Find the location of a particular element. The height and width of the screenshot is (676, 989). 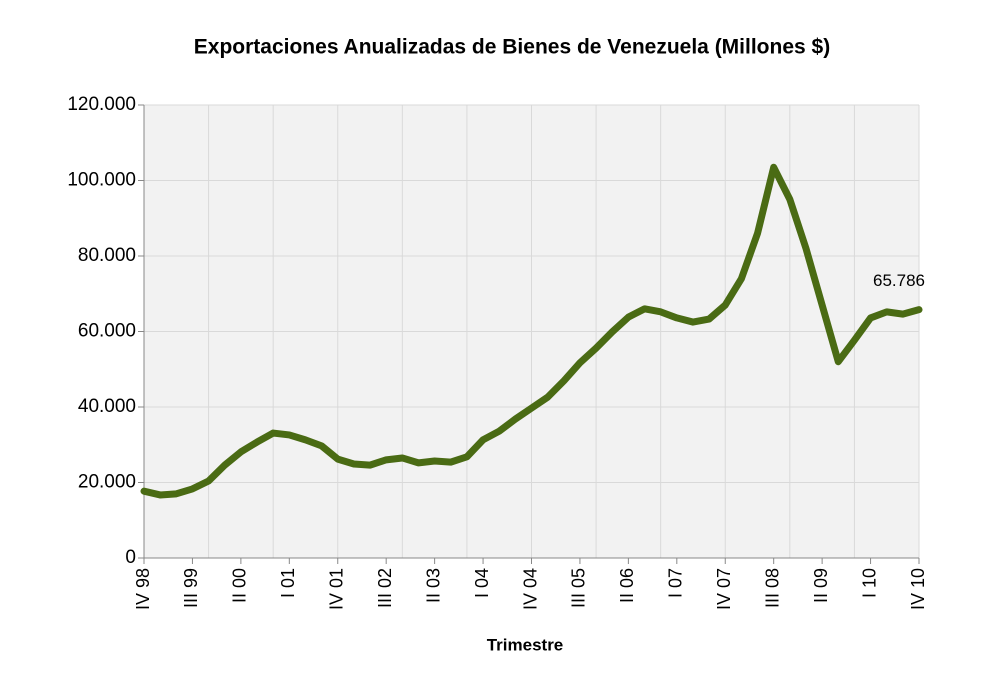

x-tick-label: I 04 is located at coordinates (482, 583).